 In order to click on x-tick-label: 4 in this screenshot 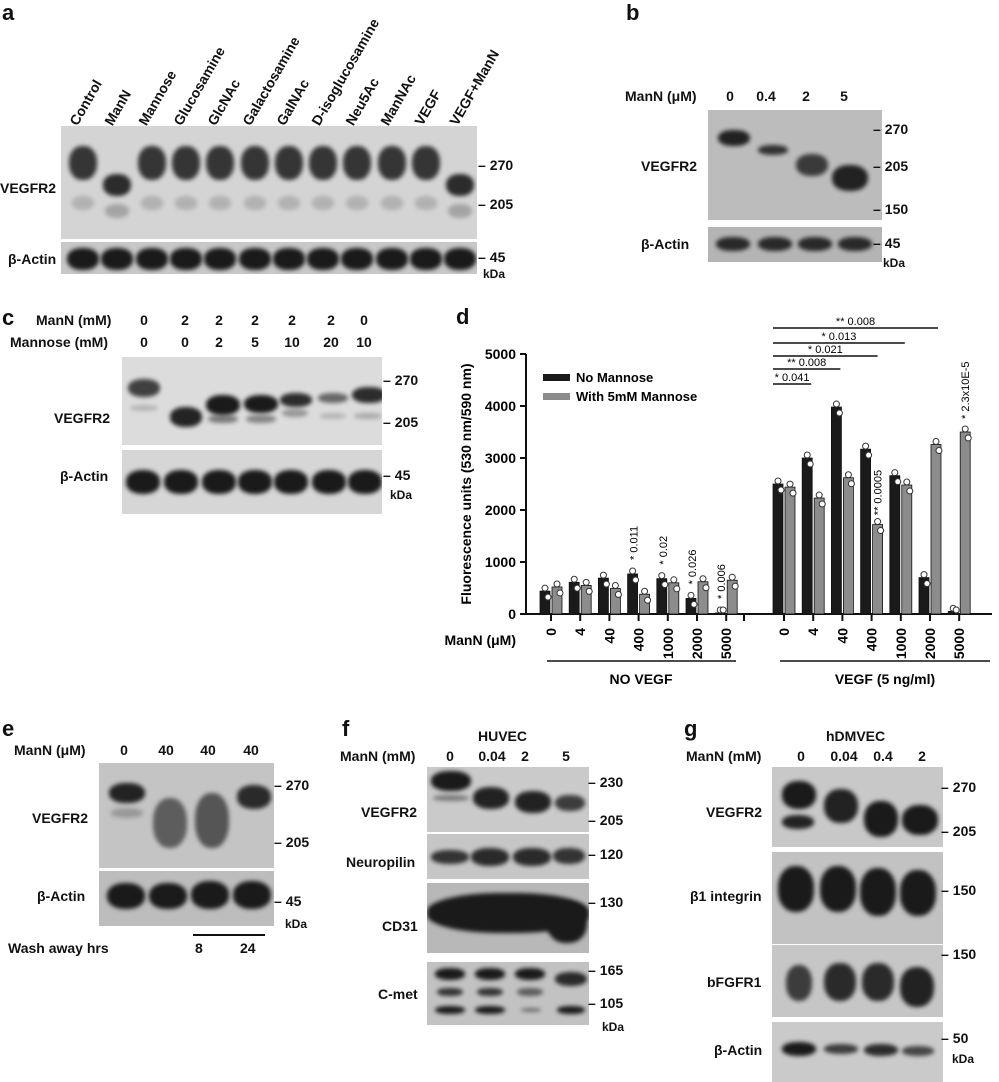, I will do `click(813, 632)`.